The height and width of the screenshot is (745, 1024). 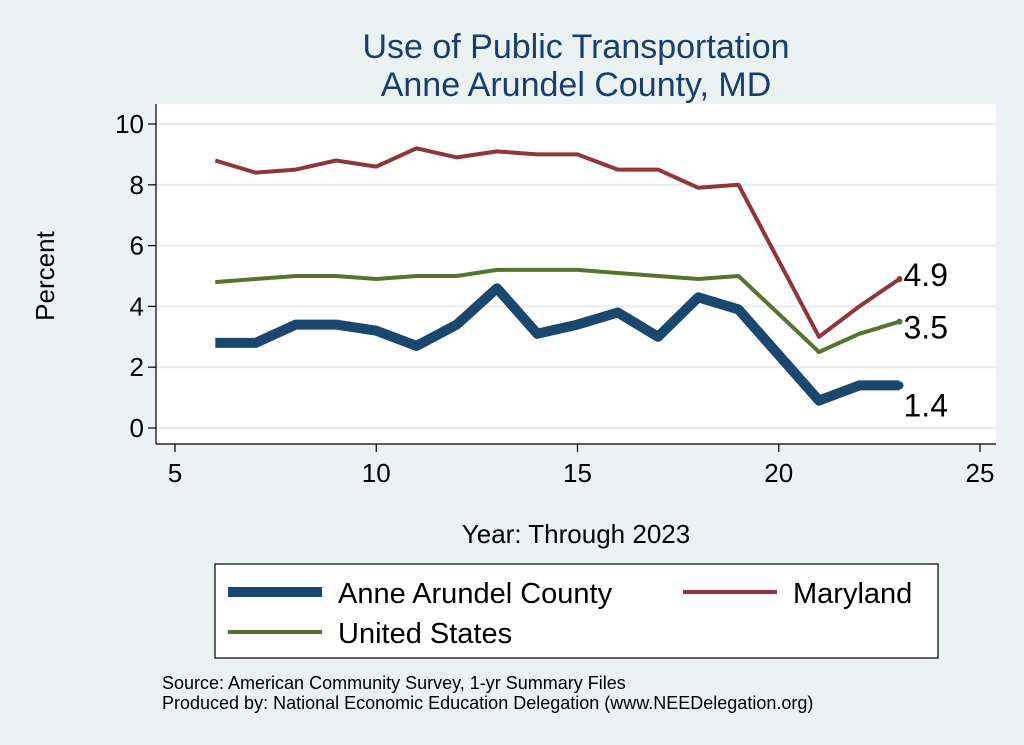 I want to click on y-tick-label-8: 8, so click(x=137, y=185).